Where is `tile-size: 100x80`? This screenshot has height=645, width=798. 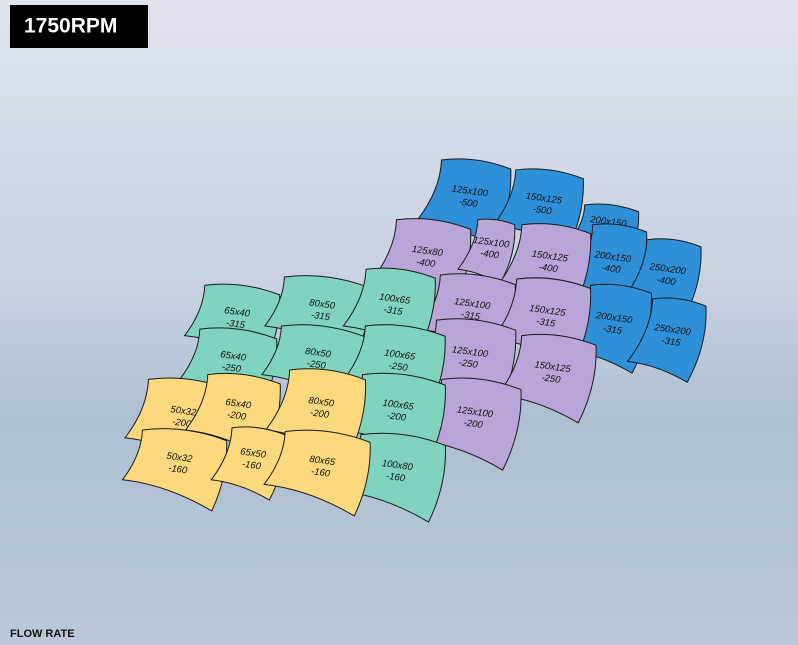
tile-size: 100x80 is located at coordinates (397, 465).